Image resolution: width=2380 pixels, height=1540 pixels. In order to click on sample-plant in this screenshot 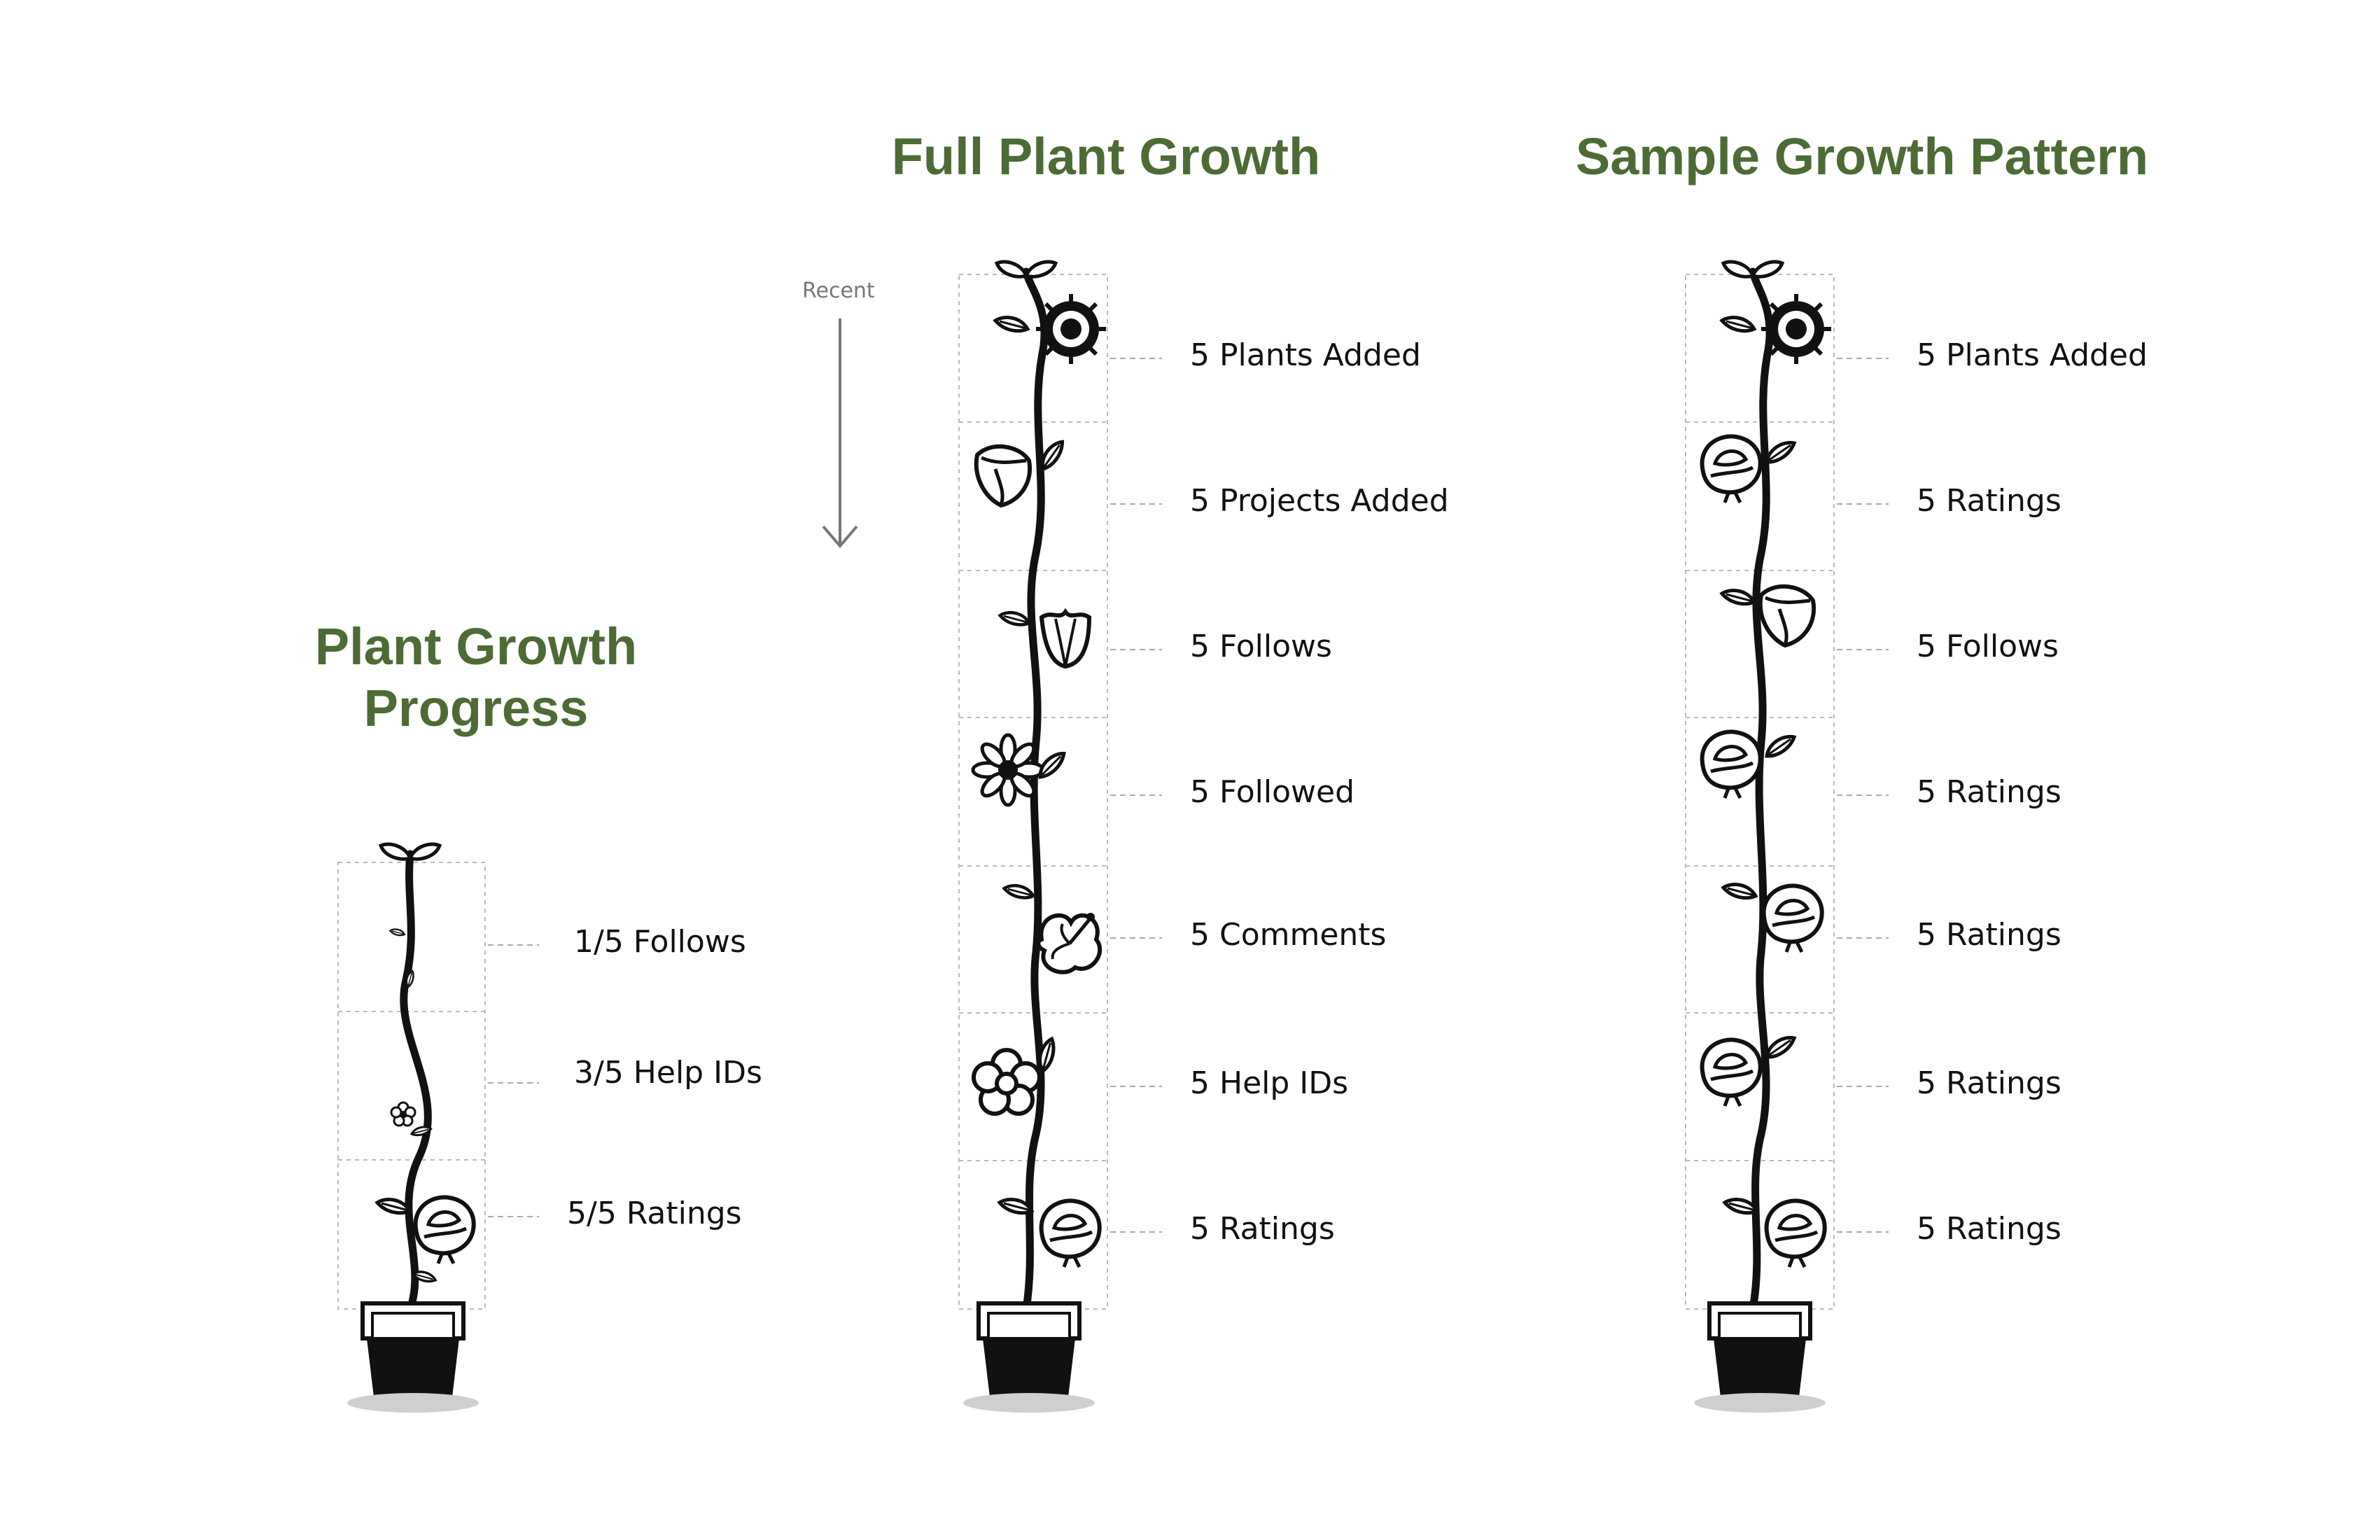, I will do `click(1787, 837)`.